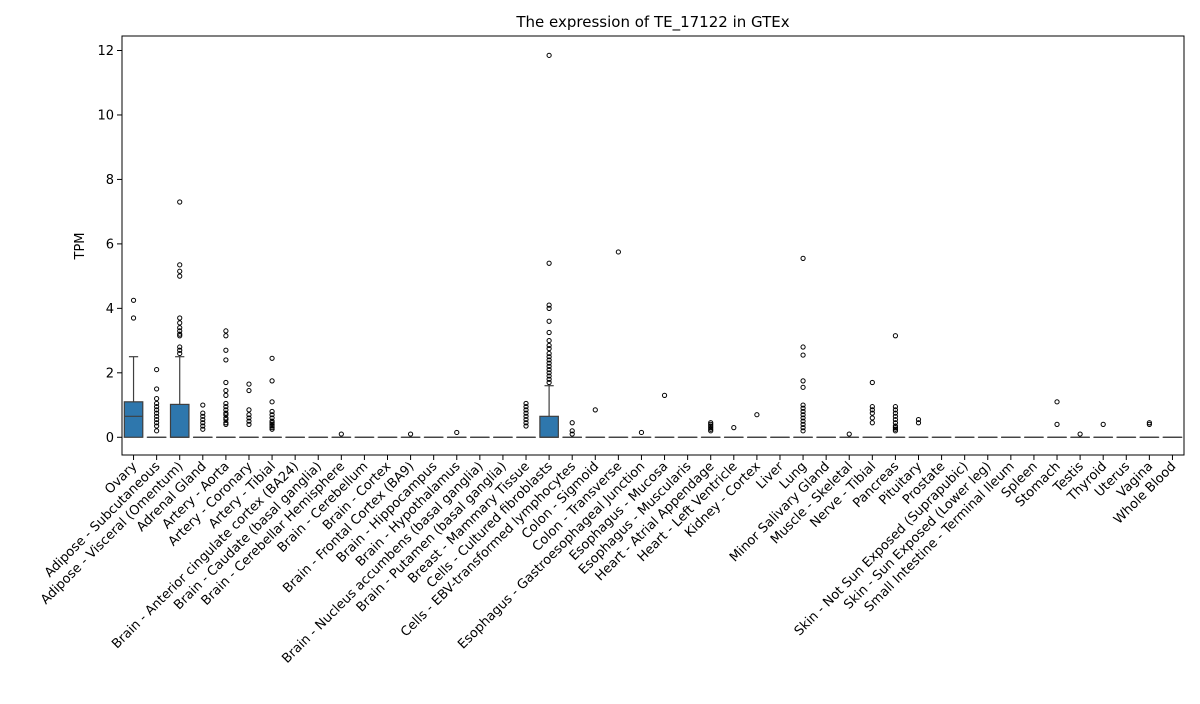 The height and width of the screenshot is (704, 1200). What do you see at coordinates (105, 115) in the screenshot?
I see `y-tick-label: 10` at bounding box center [105, 115].